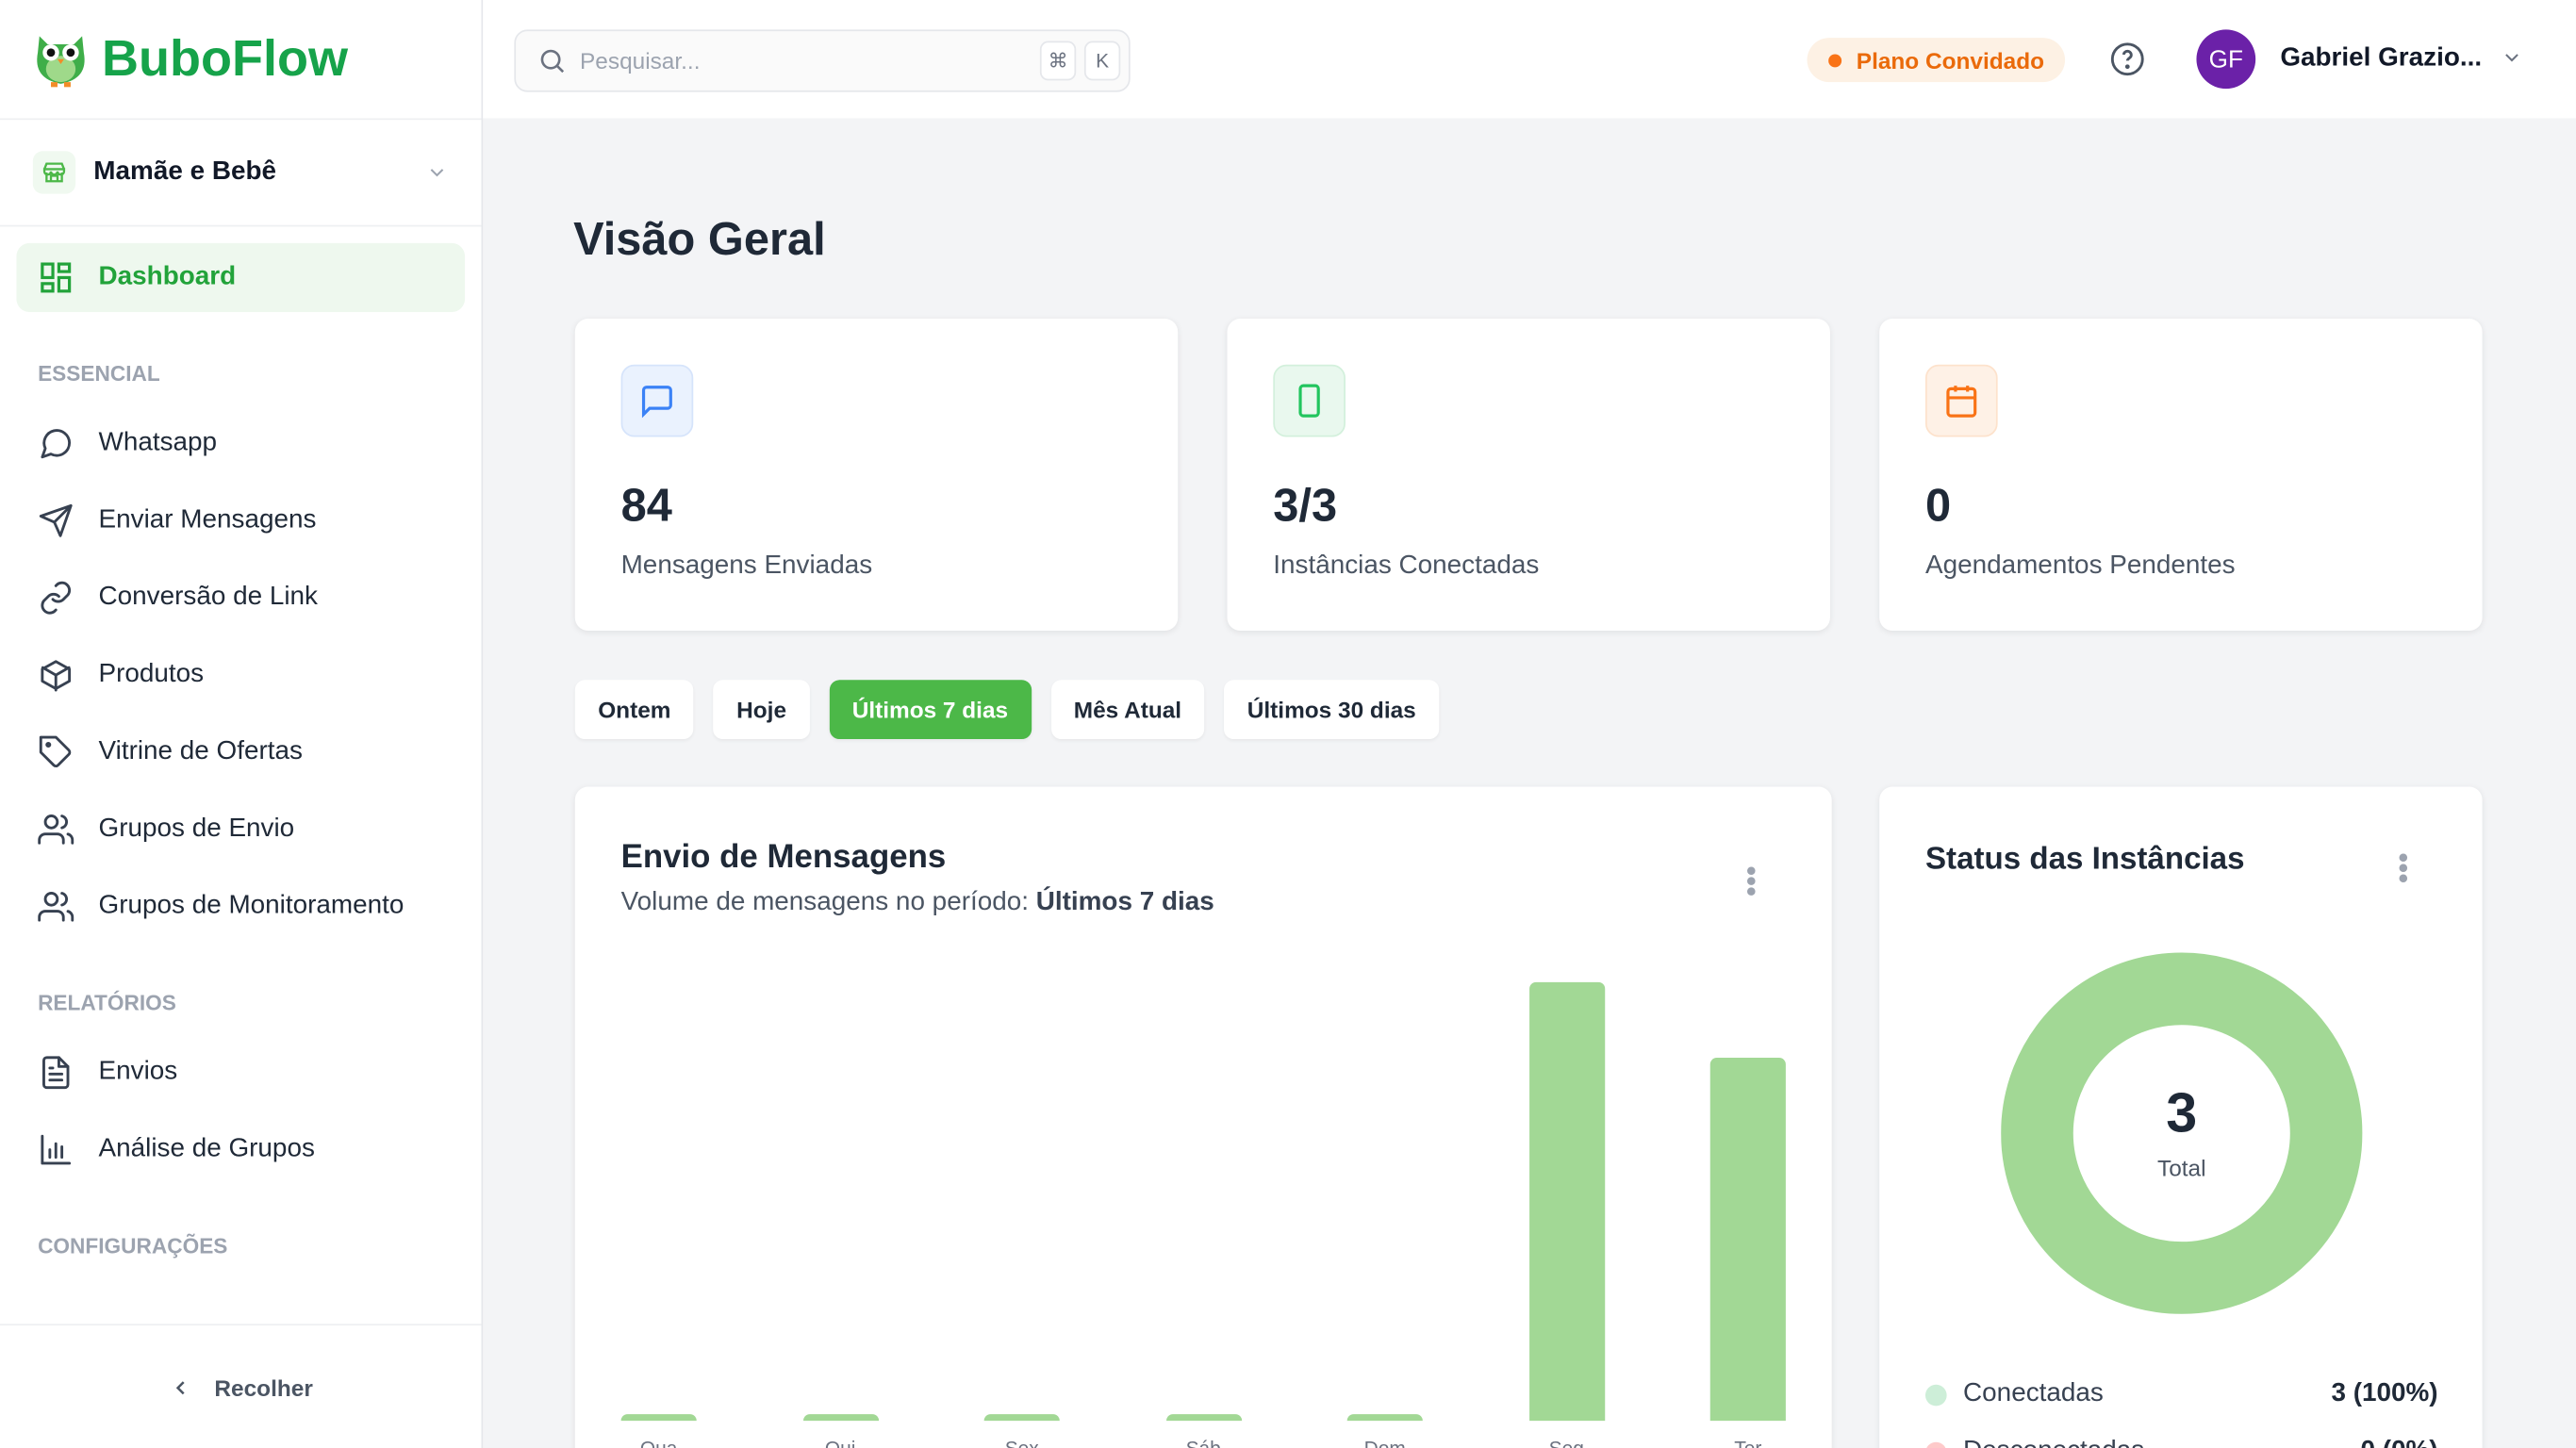 The width and height of the screenshot is (2576, 1448). What do you see at coordinates (657, 400) in the screenshot?
I see `message-square-icon` at bounding box center [657, 400].